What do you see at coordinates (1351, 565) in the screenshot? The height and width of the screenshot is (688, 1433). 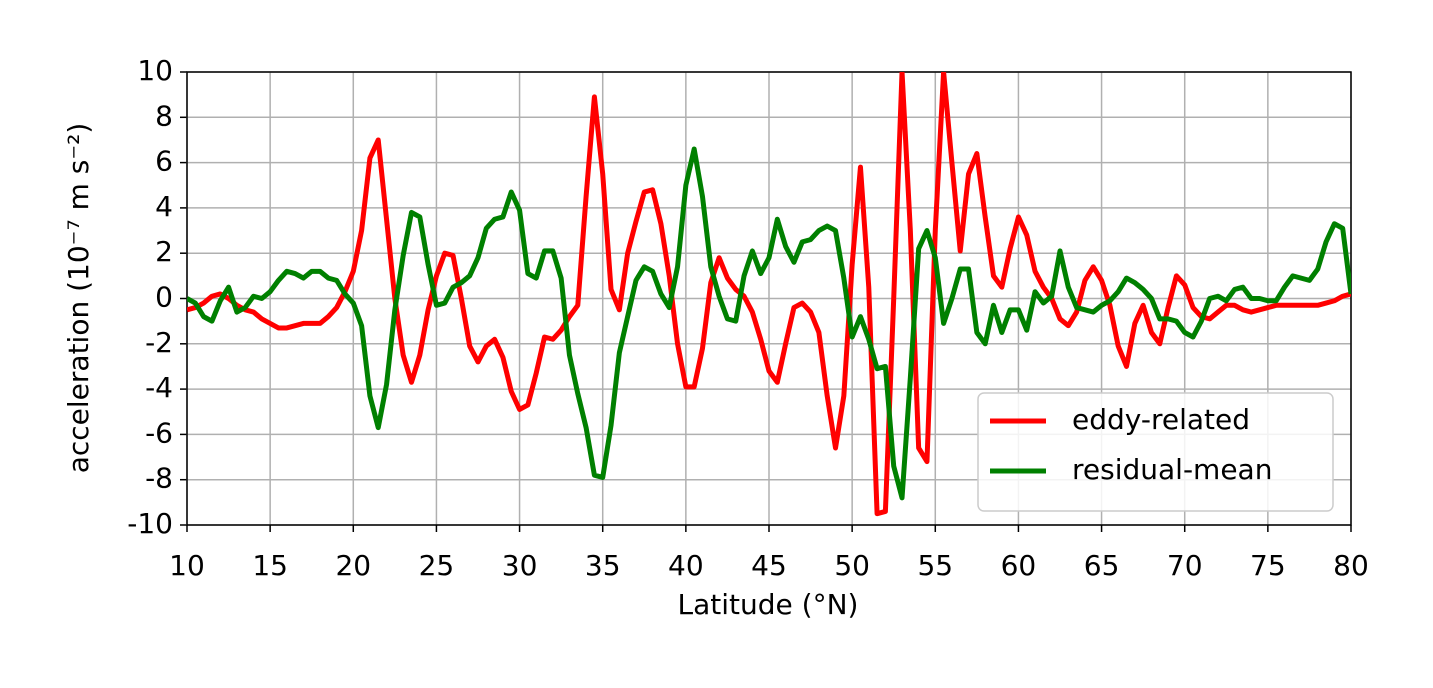 I see `x-tick-label: 80` at bounding box center [1351, 565].